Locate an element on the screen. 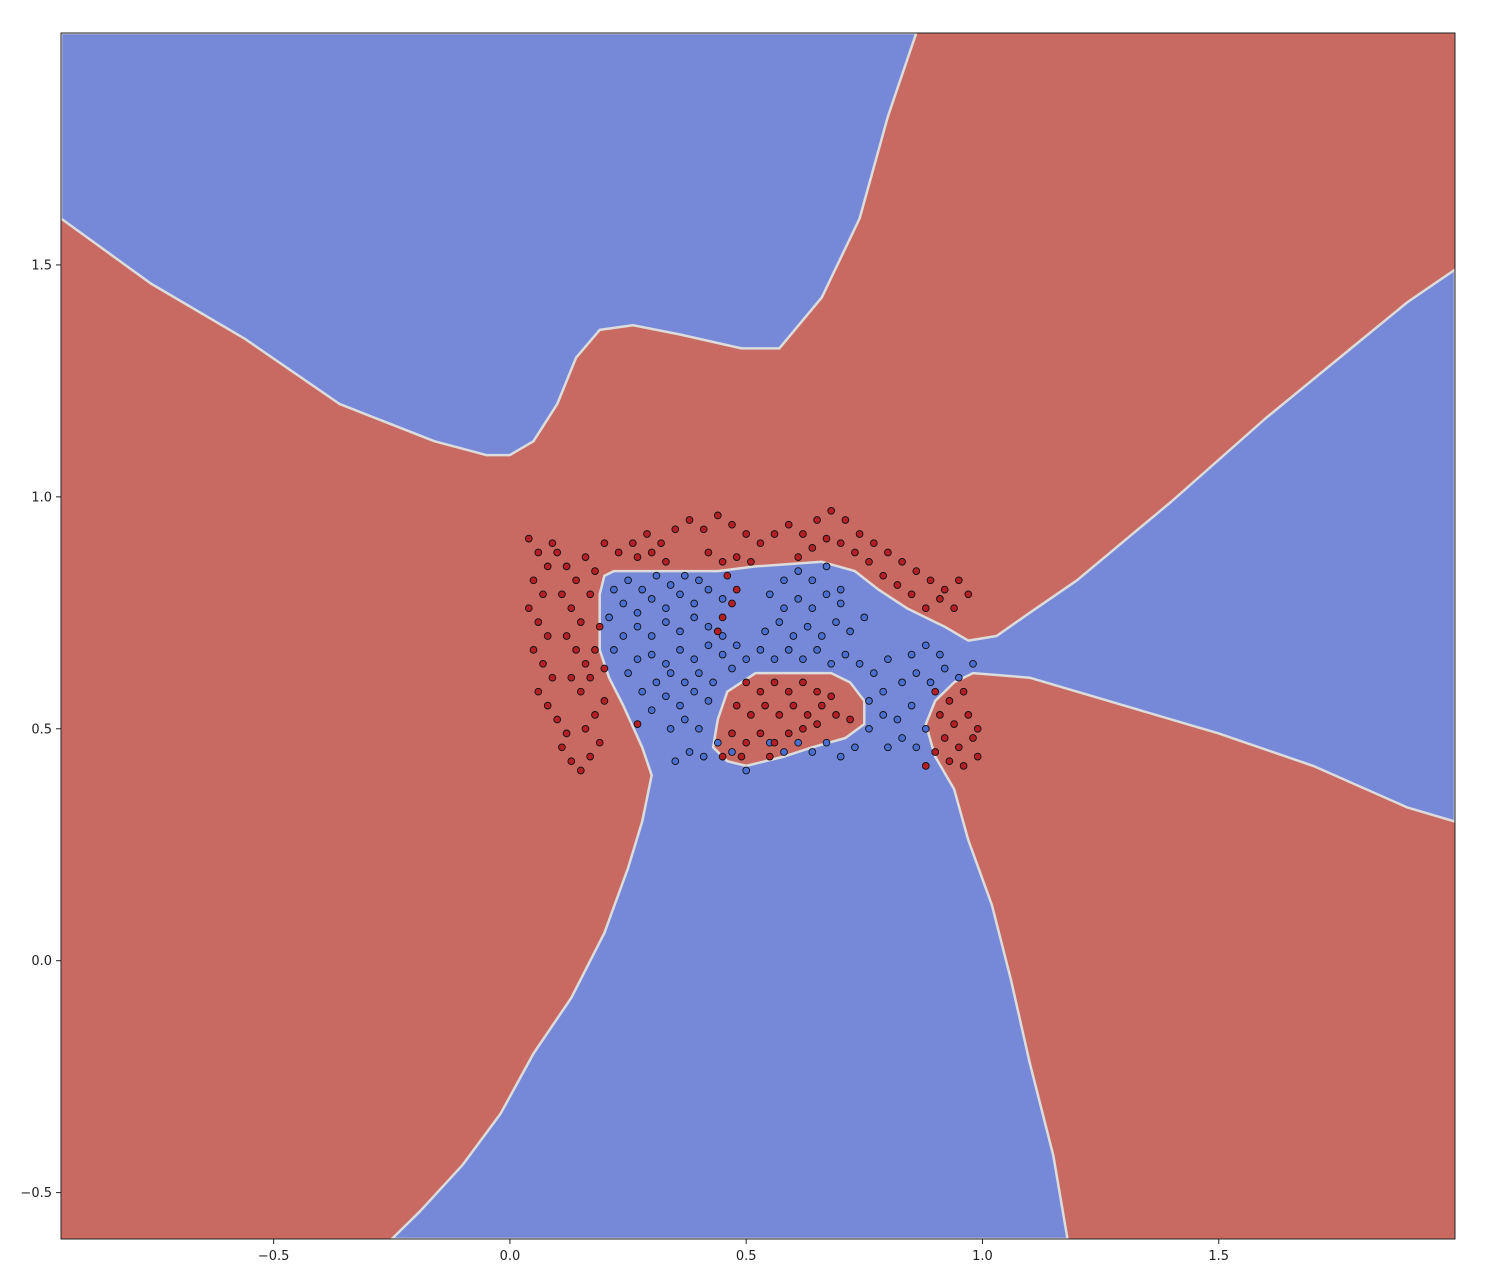 This screenshot has height=1288, width=1512. y-tick-label: 1.0 is located at coordinates (41, 497).